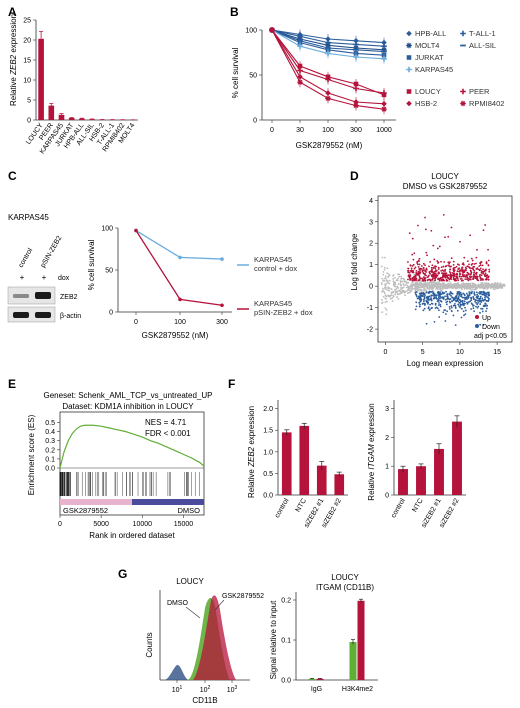 The image size is (520, 708). Describe the element at coordinates (128, 406) in the screenshot. I see `panel-e-dataset: Dataset: KDM1A inhibition in LOUCY` at that location.